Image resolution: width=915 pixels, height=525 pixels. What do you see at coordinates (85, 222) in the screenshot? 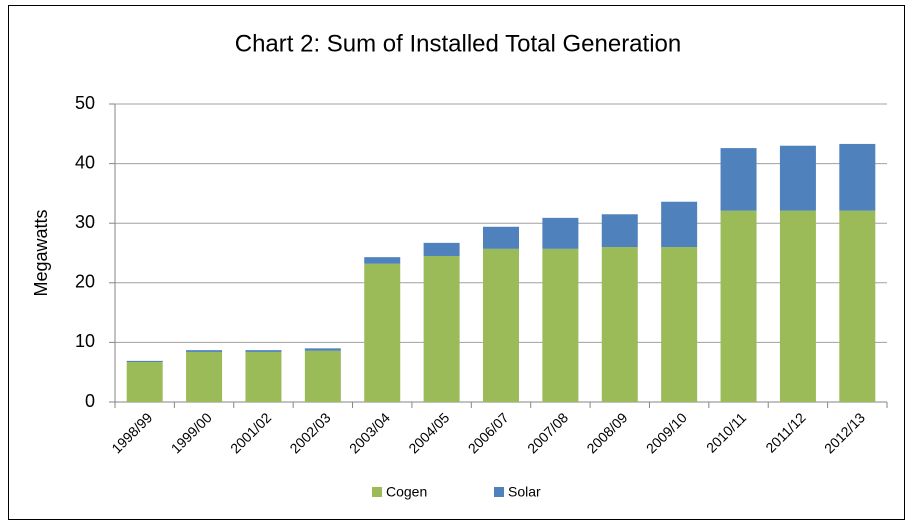
I see `y-tick-label: 30` at bounding box center [85, 222].